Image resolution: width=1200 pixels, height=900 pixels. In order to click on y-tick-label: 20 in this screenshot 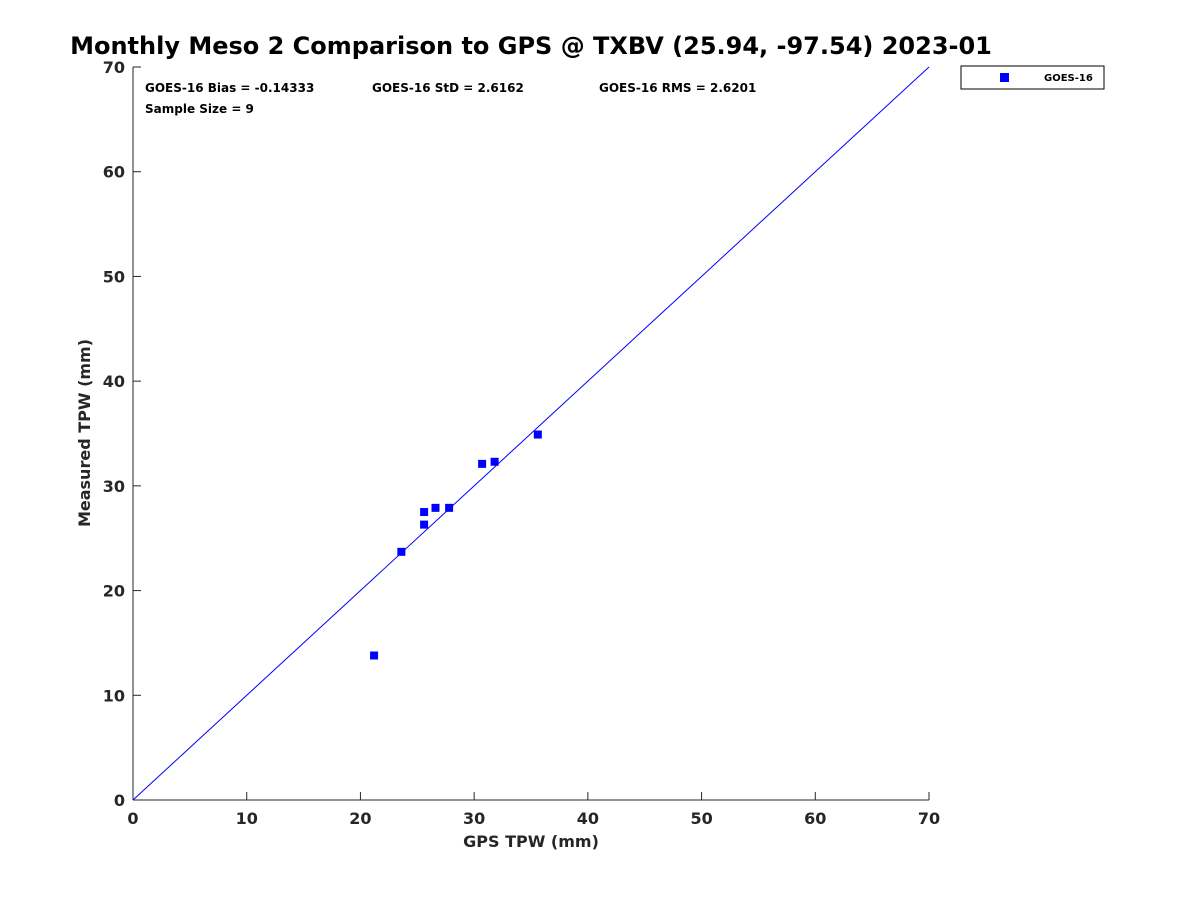, I will do `click(114, 591)`.